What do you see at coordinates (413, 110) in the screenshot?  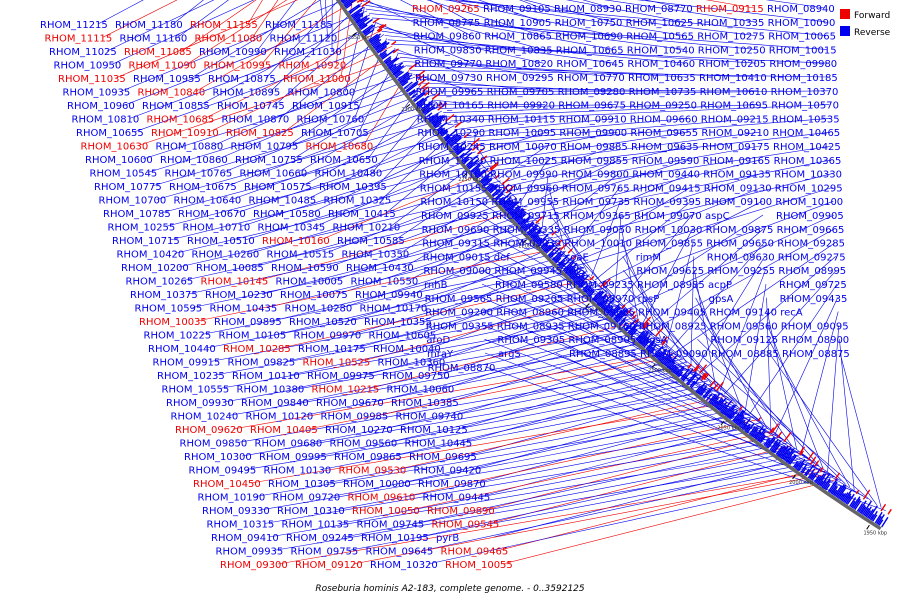 I see `scale-tick-label: 2300 kbp` at bounding box center [413, 110].